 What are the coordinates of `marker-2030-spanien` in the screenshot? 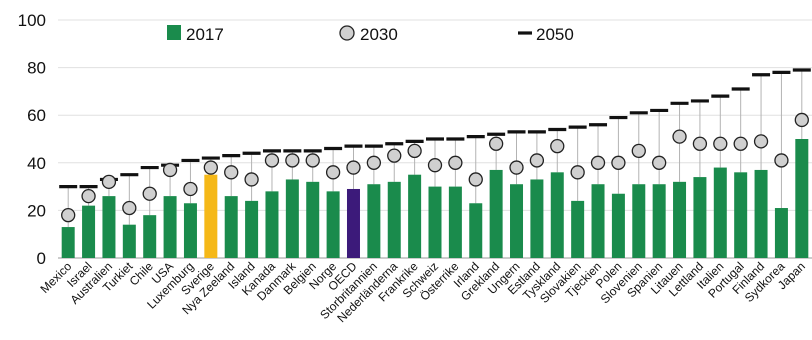 It's located at (659, 162).